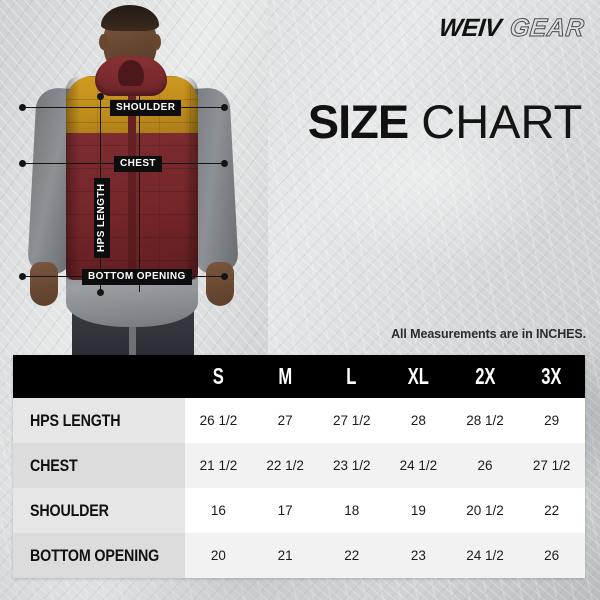 This screenshot has width=600, height=600. I want to click on size-header-l: L, so click(351, 376).